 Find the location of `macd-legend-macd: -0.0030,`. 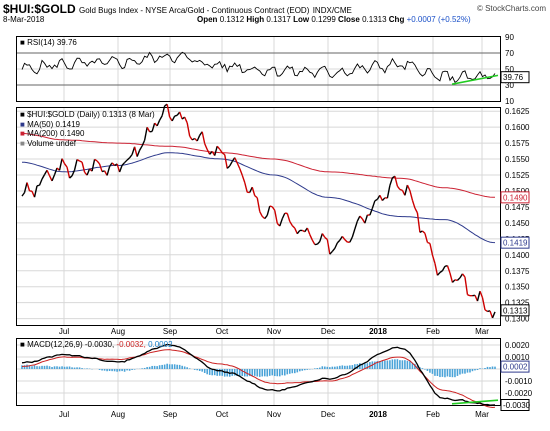

macd-legend-macd: -0.0030, is located at coordinates (99, 344).